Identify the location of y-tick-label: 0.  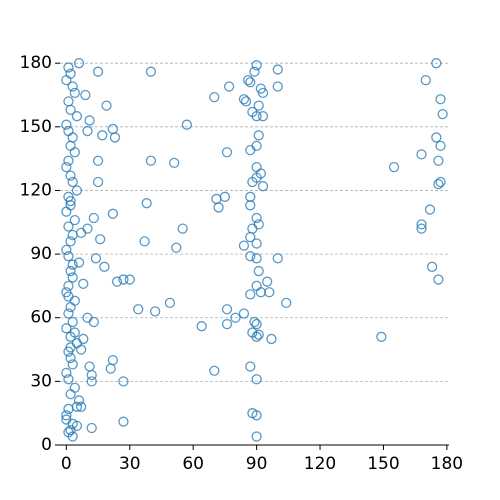
(46, 445).